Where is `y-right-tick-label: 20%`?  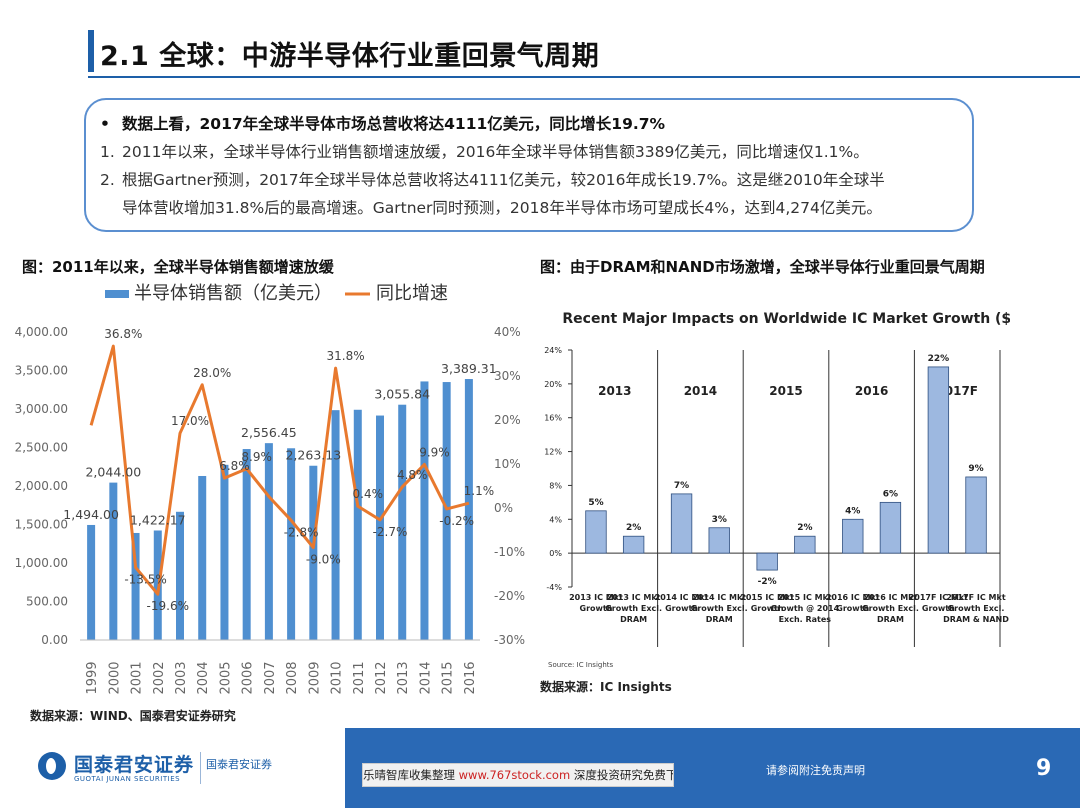
y-right-tick-label: 20% is located at coordinates (507, 420).